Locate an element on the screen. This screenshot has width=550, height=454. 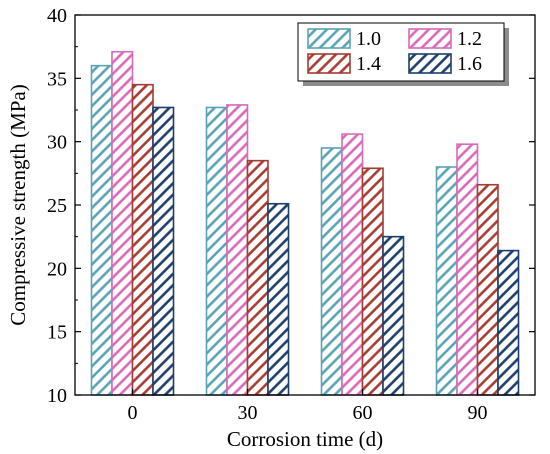
bar-1.6-90 is located at coordinates (508, 322).